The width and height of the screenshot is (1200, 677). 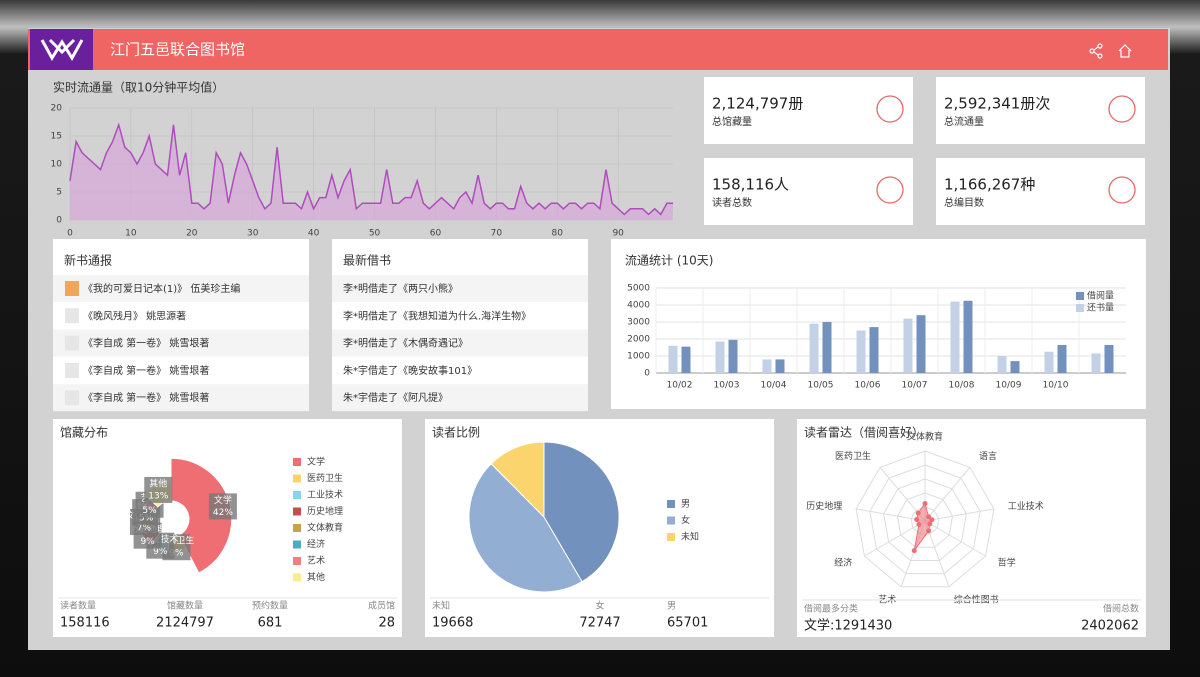 I want to click on x-tick-label: 10/03, so click(x=727, y=386).